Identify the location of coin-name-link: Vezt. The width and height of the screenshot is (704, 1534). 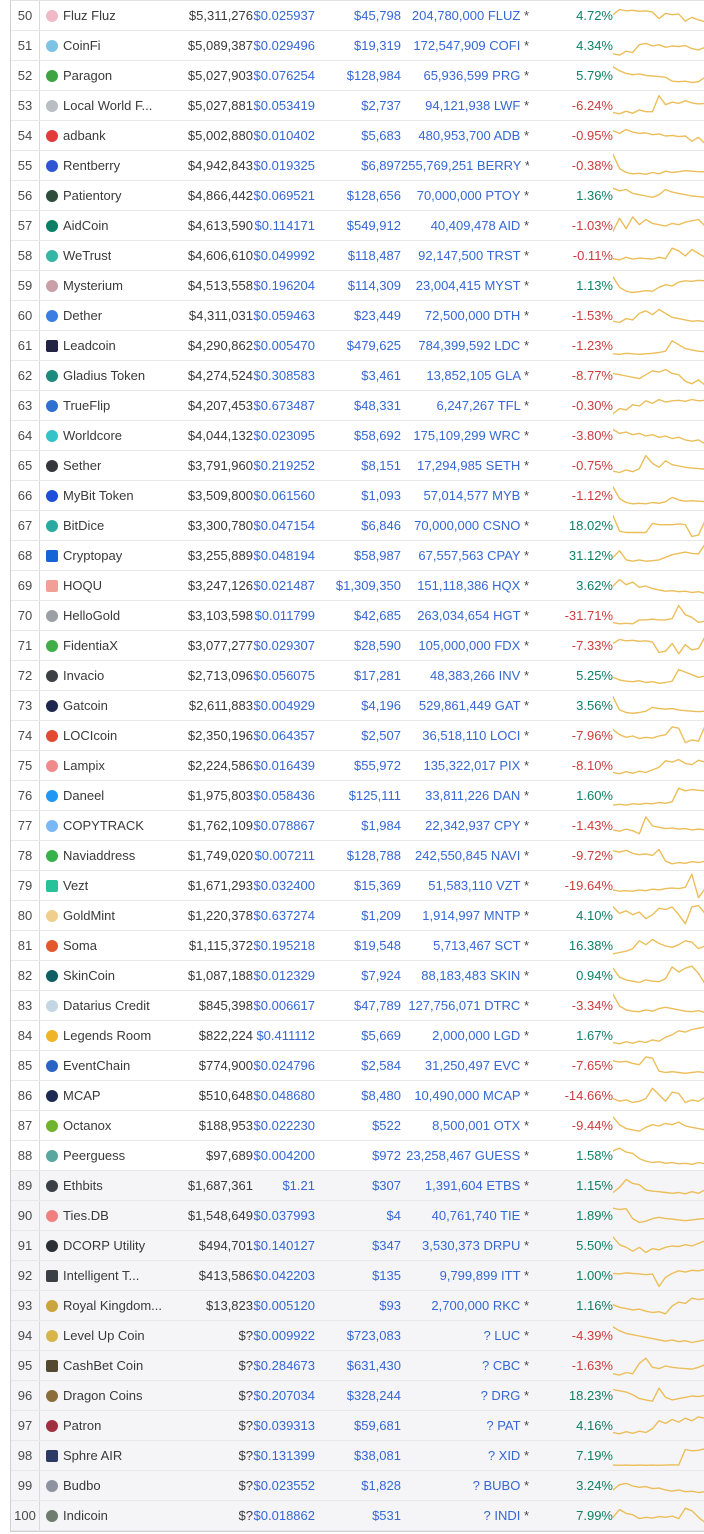
(76, 885).